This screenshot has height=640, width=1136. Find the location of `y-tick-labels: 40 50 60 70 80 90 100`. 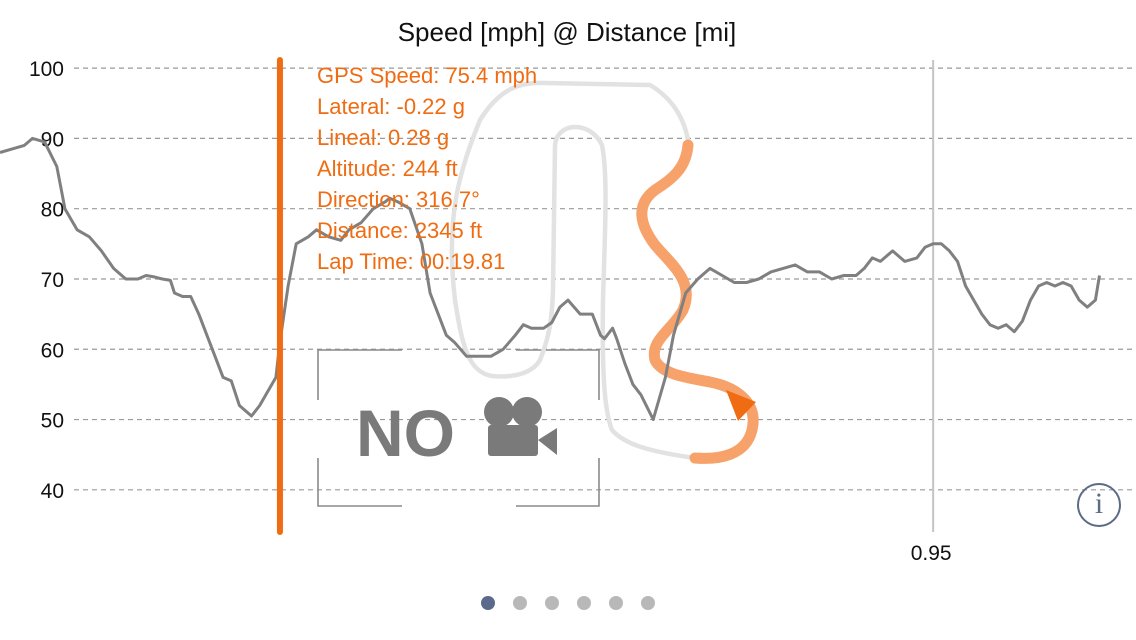

y-tick-labels: 40 50 60 70 80 90 100 is located at coordinates (46, 280).